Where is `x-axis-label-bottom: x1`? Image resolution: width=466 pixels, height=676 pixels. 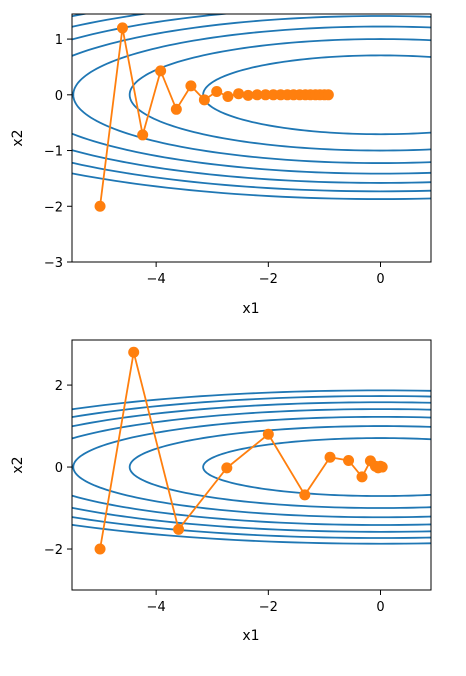 x-axis-label-bottom: x1 is located at coordinates (250, 636).